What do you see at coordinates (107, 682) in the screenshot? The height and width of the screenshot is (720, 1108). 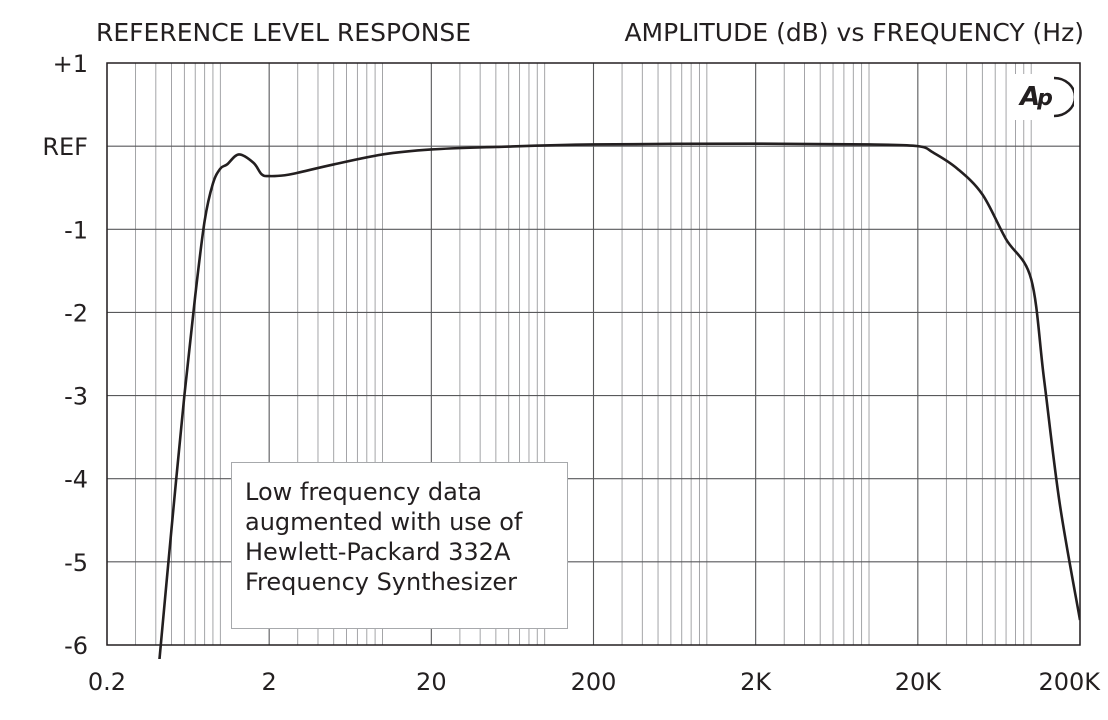 I see `x-tick-label: 0.2` at bounding box center [107, 682].